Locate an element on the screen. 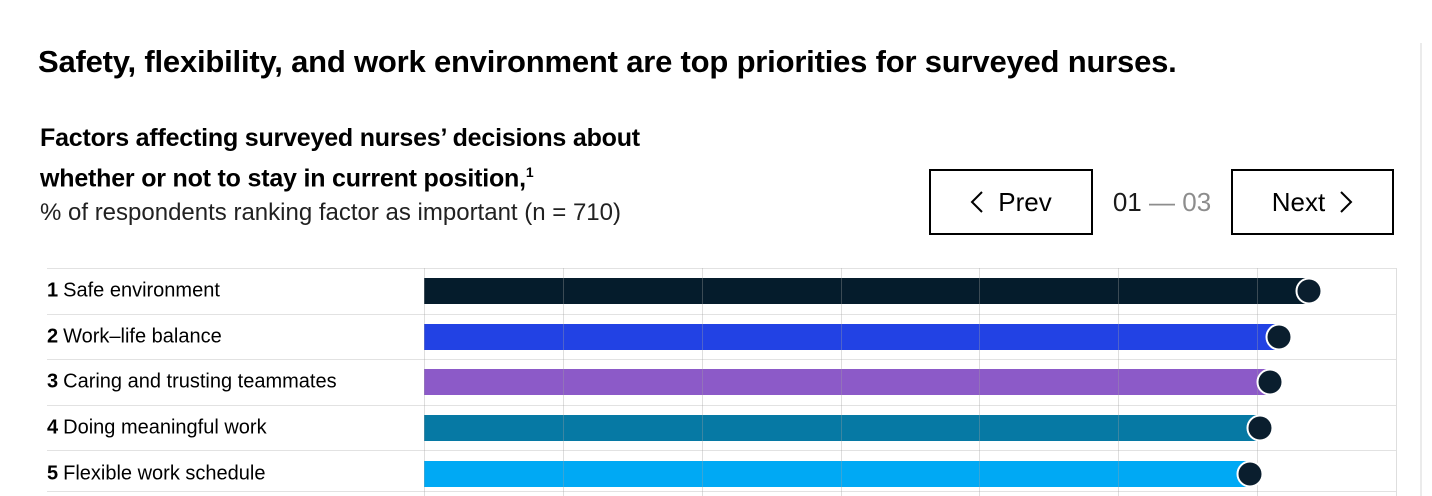 This screenshot has height=496, width=1432. row-rank: 3 is located at coordinates (53, 381).